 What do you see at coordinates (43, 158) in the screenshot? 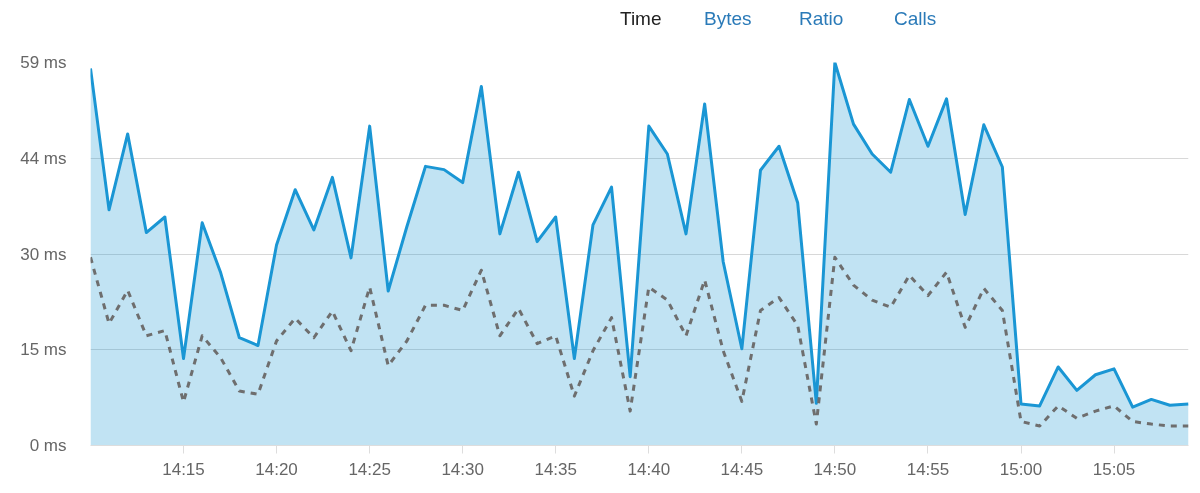
I see `y-tick-label: 44 ms` at bounding box center [43, 158].